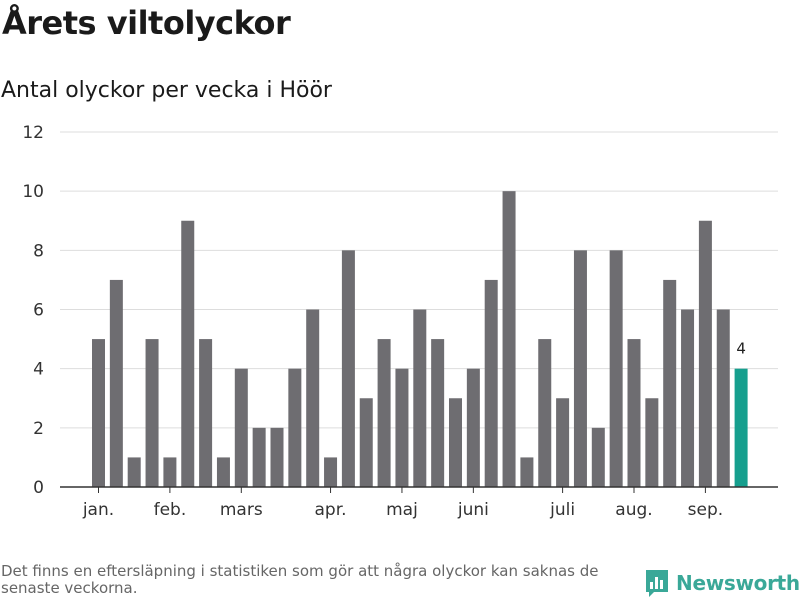 Image resolution: width=800 pixels, height=600 pixels. What do you see at coordinates (633, 510) in the screenshot?
I see `x-tick-label: aug.` at bounding box center [633, 510].